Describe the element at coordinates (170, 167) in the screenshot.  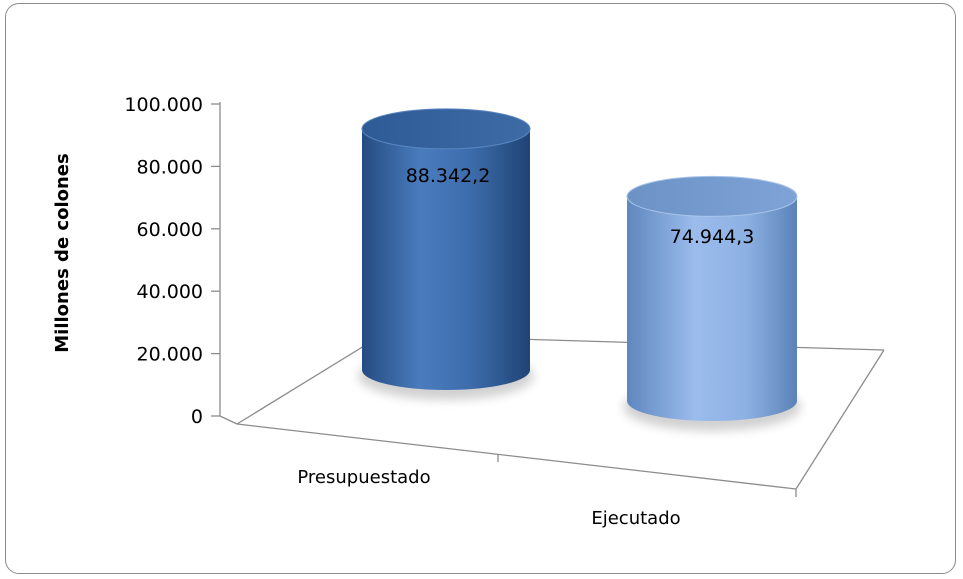
I see `y-tick-label: 80.000` at that location.